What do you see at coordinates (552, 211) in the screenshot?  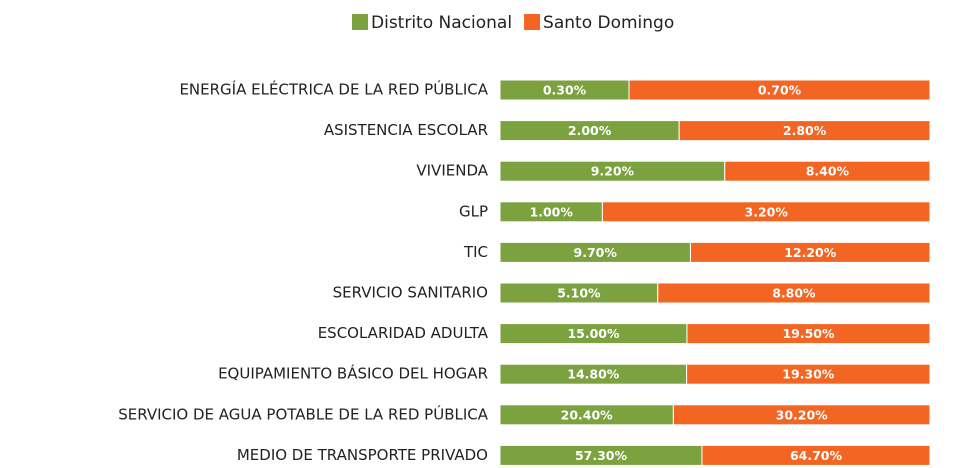 I see `value-label: 1.00%` at bounding box center [552, 211].